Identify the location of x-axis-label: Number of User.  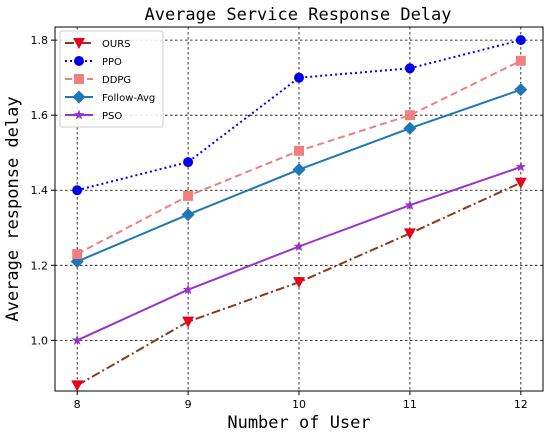
(298, 423).